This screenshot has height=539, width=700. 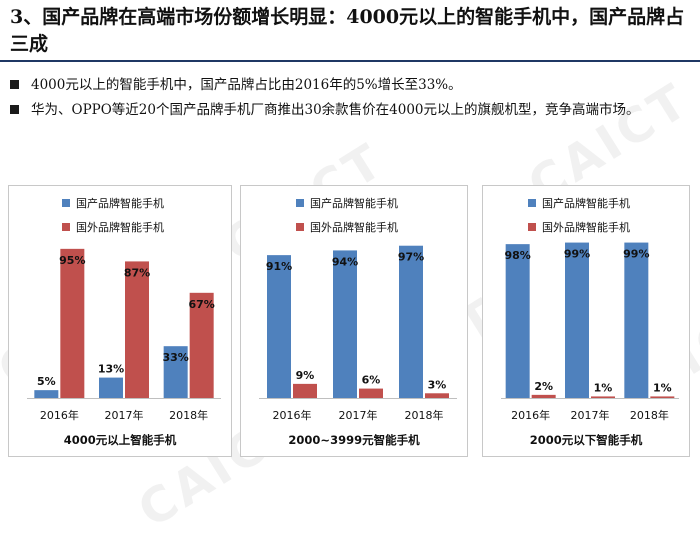 I want to click on data-label: 5%, so click(x=46, y=381).